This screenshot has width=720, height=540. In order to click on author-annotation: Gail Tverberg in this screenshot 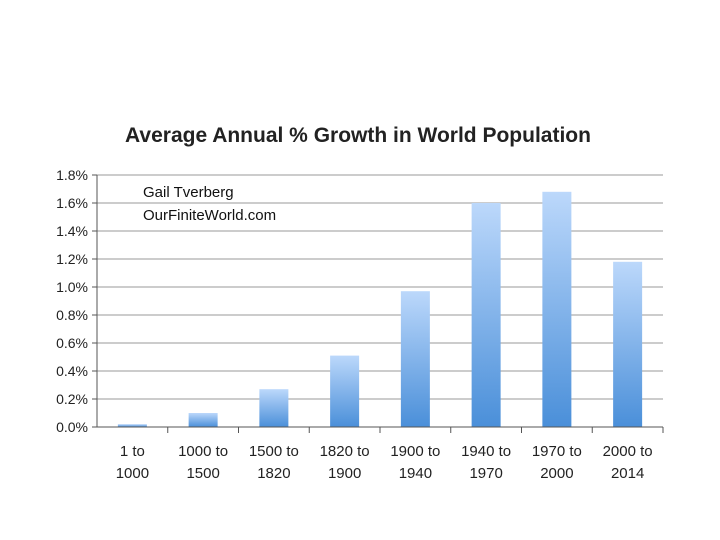, I will do `click(188, 192)`.